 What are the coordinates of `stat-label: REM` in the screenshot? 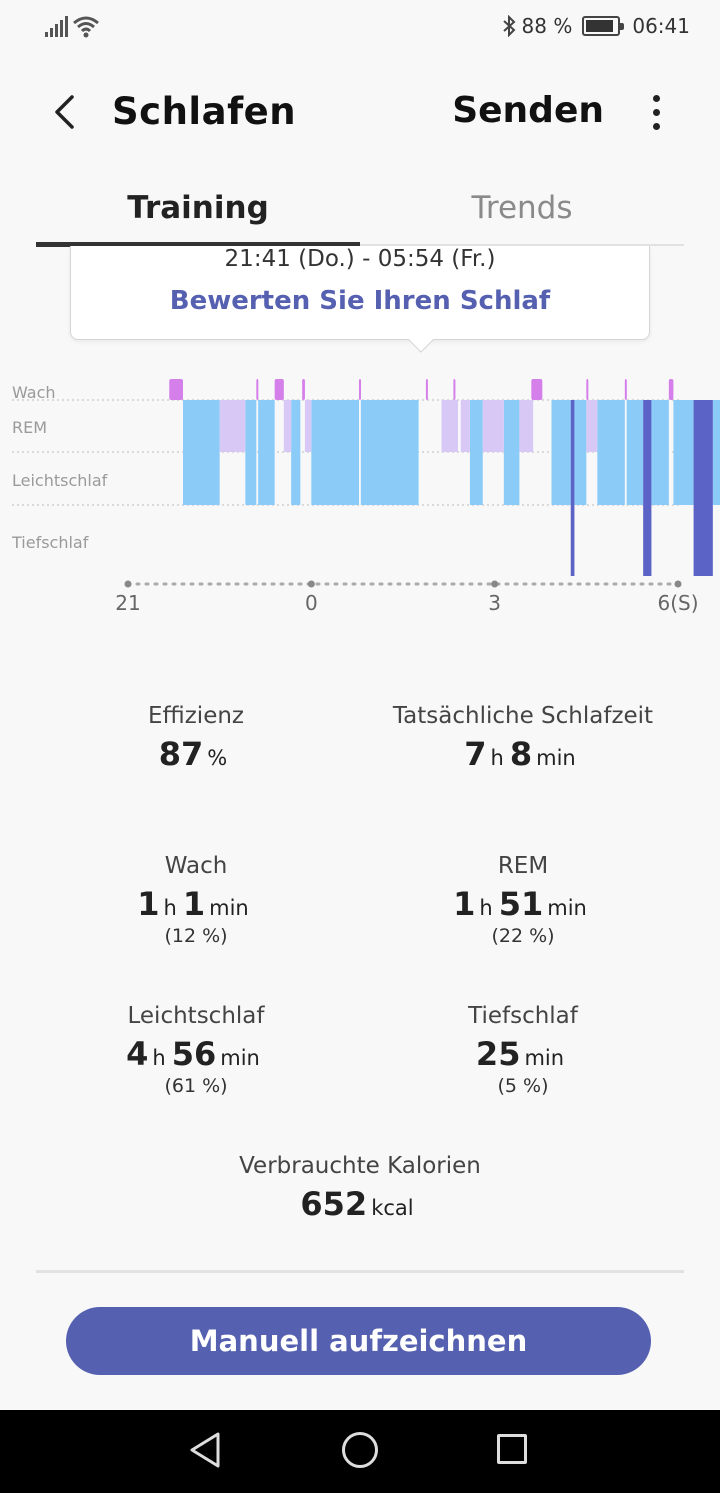 It's located at (523, 866).